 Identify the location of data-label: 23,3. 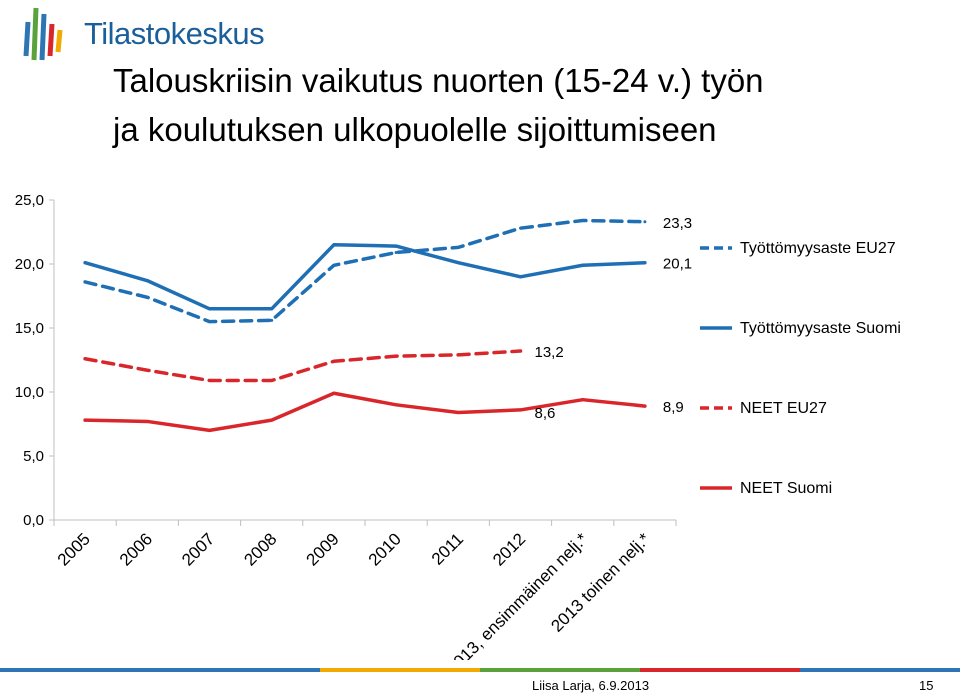
(677, 223).